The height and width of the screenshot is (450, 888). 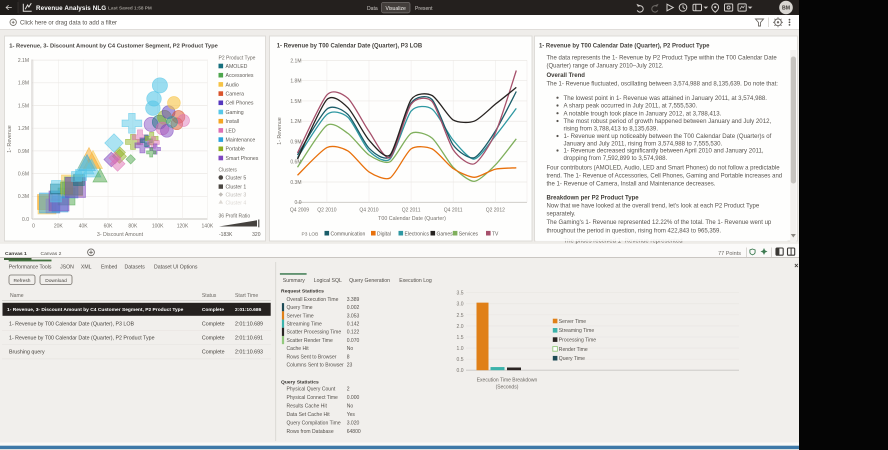 I want to click on svg-text: Server Time, so click(x=572, y=322).